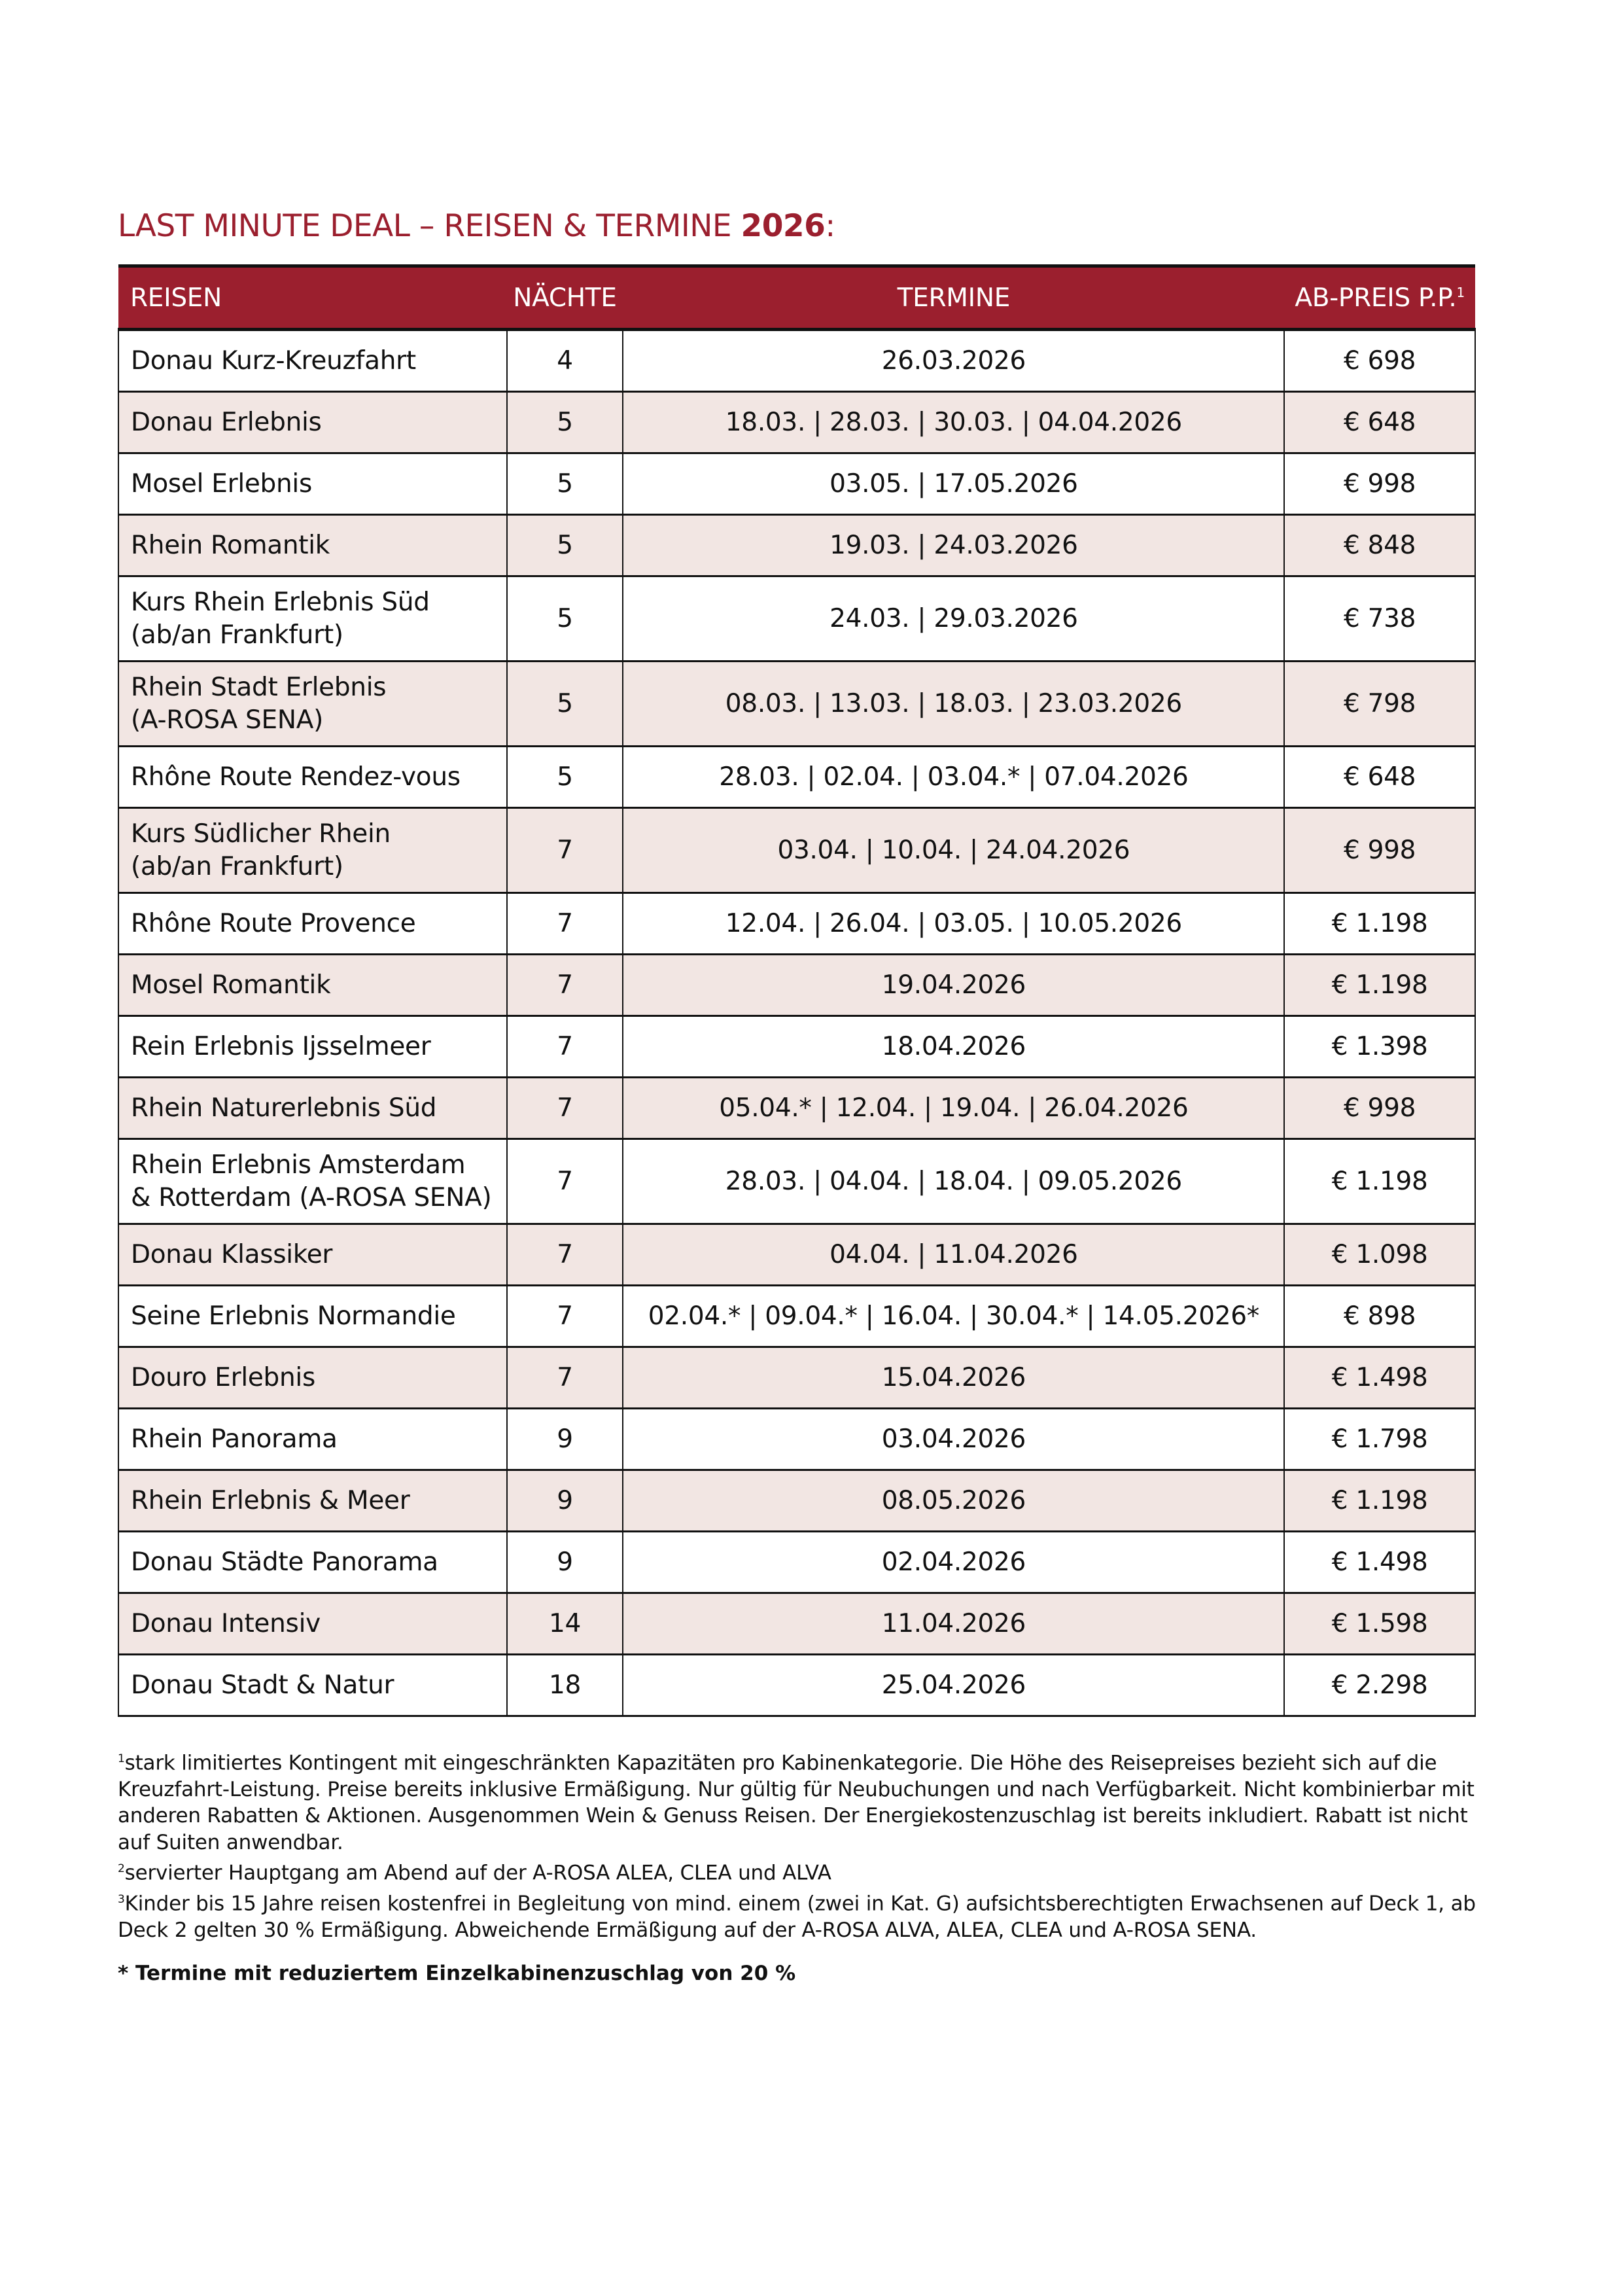 Image resolution: width=1623 pixels, height=2296 pixels. I want to click on reise-name: Rhein Erlebnis & Meer, so click(270, 1500).